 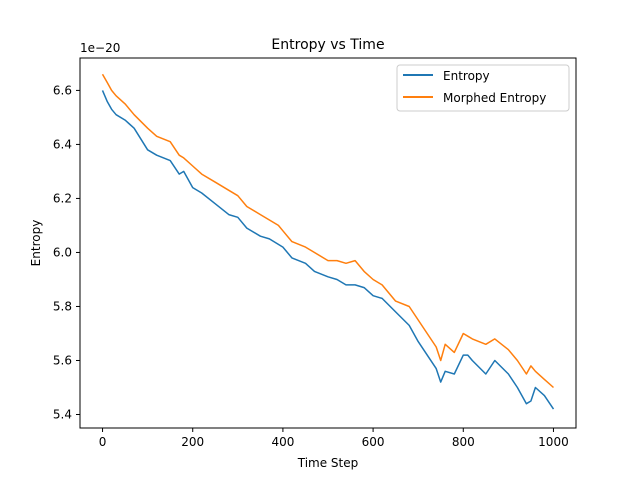 What do you see at coordinates (62, 198) in the screenshot?
I see `y-tick-label: 6.2` at bounding box center [62, 198].